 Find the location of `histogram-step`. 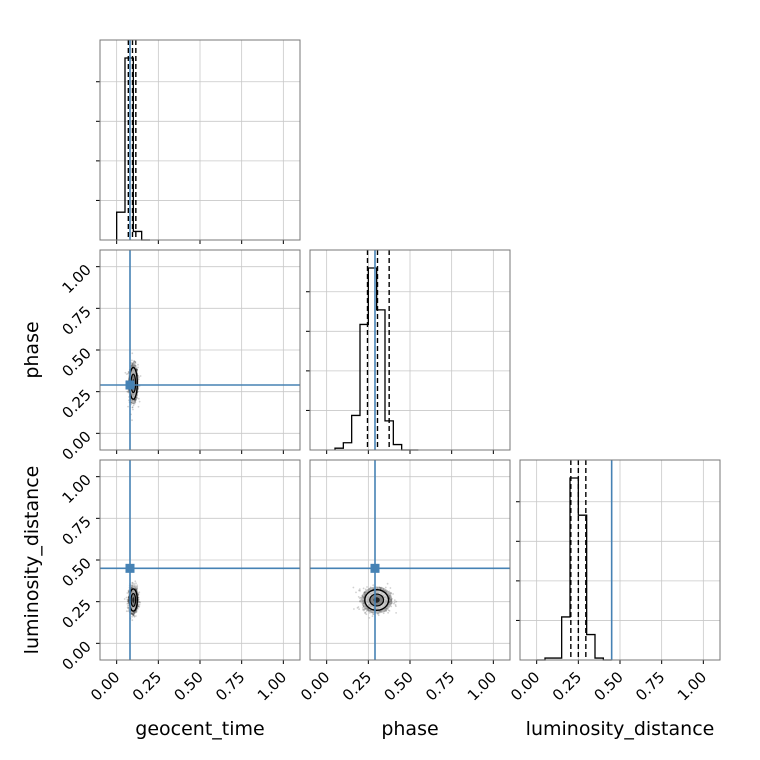

histogram-step is located at coordinates (376, 359).